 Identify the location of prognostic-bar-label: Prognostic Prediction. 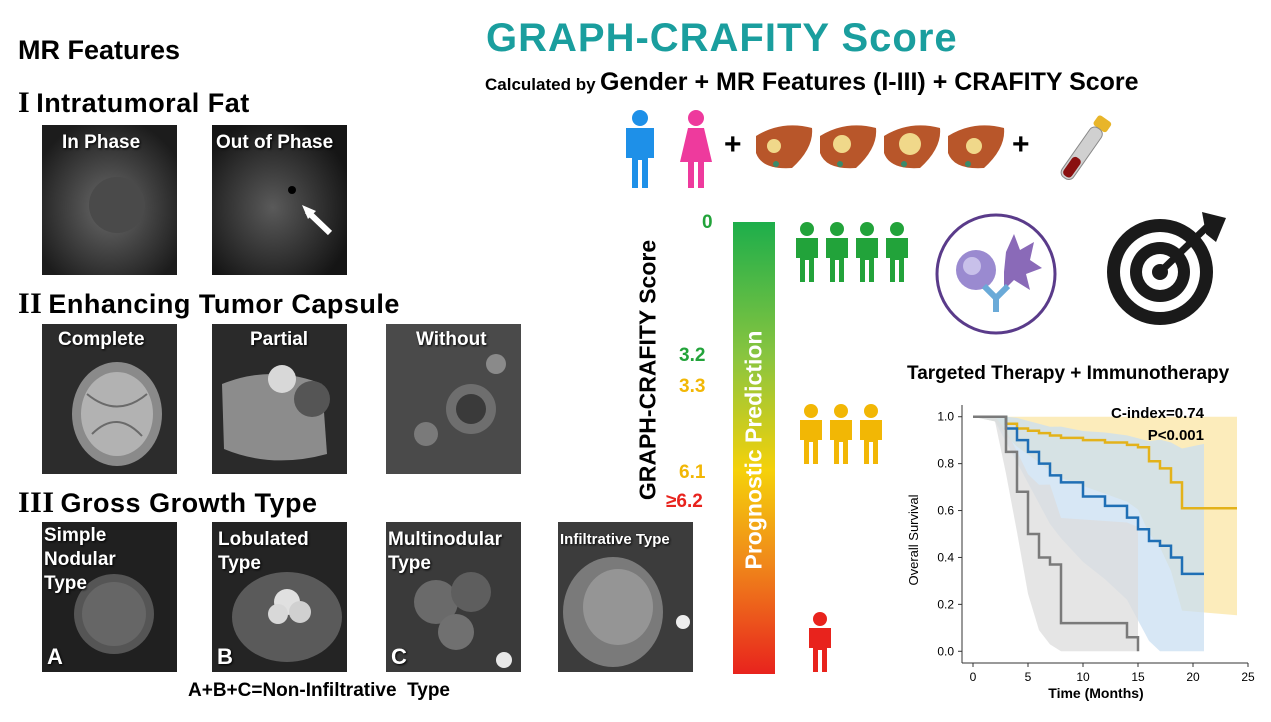
(753, 450).